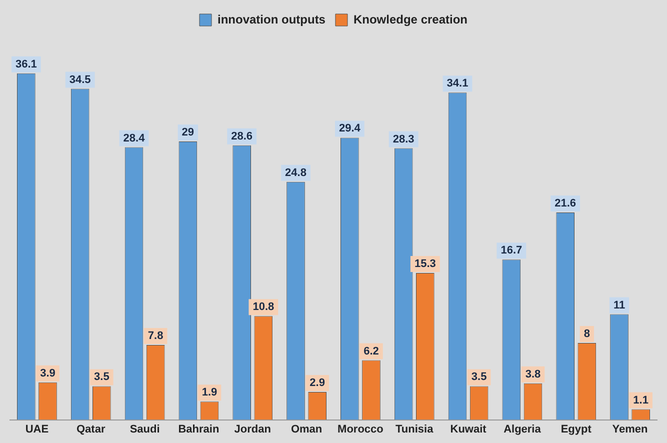  What do you see at coordinates (26, 64) in the screenshot?
I see `data-label: 36.1` at bounding box center [26, 64].